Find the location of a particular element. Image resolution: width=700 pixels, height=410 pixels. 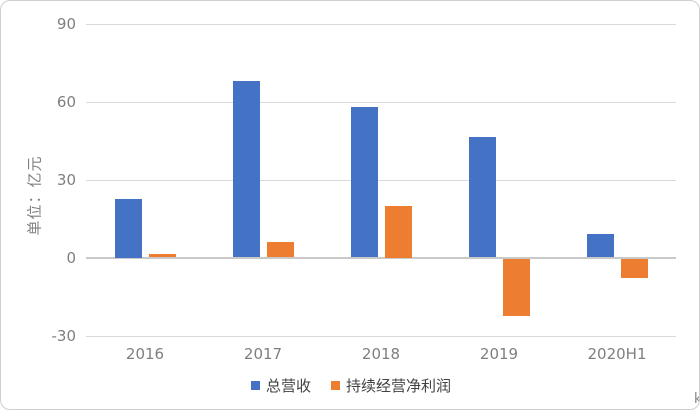

x-tick-label: 2018 is located at coordinates (381, 354).